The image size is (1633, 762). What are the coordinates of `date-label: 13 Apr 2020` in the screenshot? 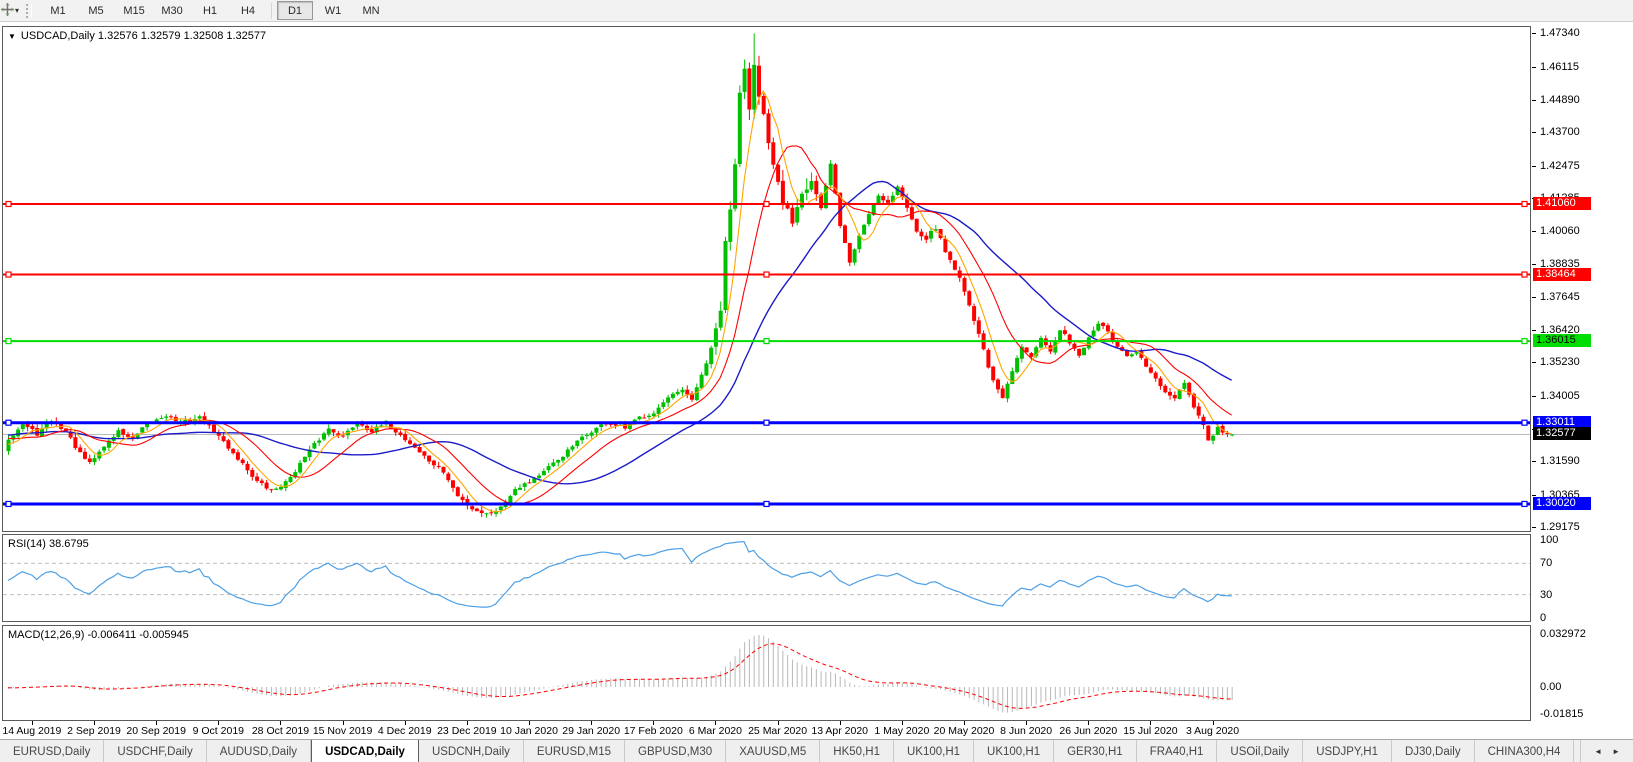 It's located at (840, 731).